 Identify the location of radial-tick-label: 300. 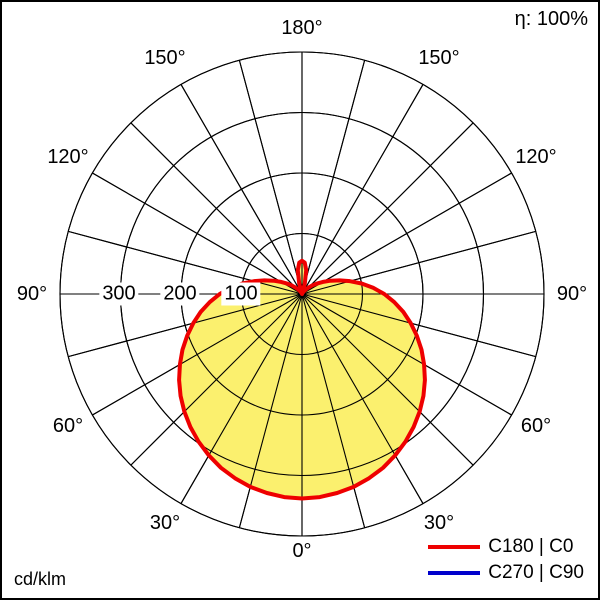
(119, 294).